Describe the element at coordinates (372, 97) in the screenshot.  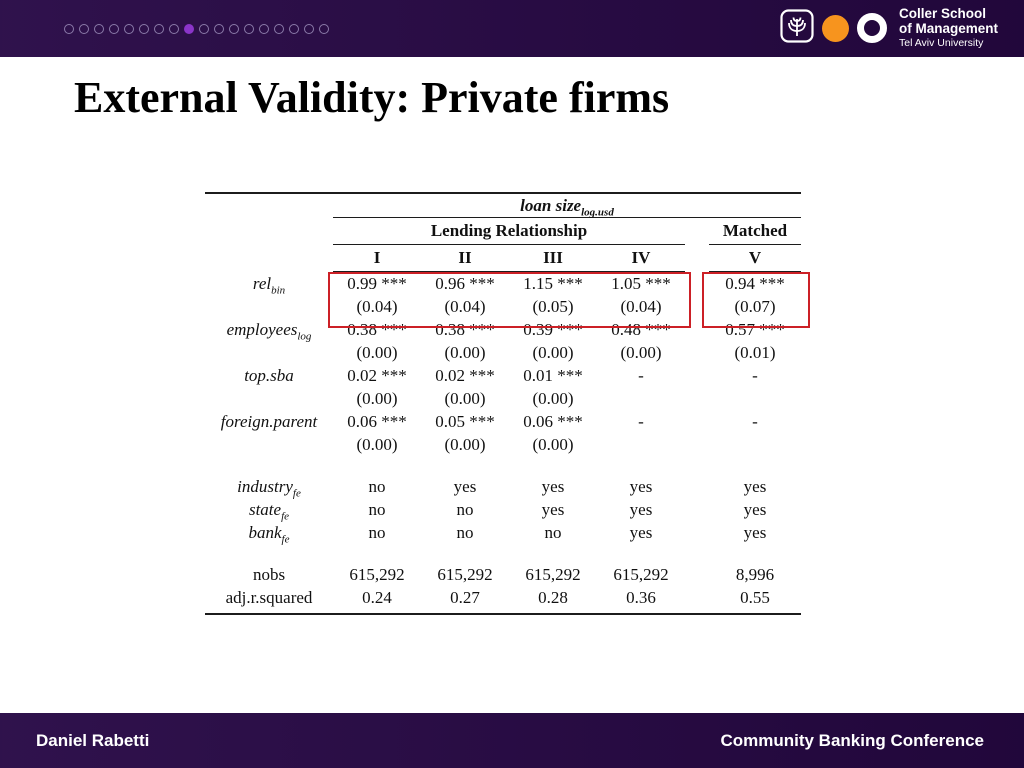
I see `slide-title: External Validity: Private firms` at that location.